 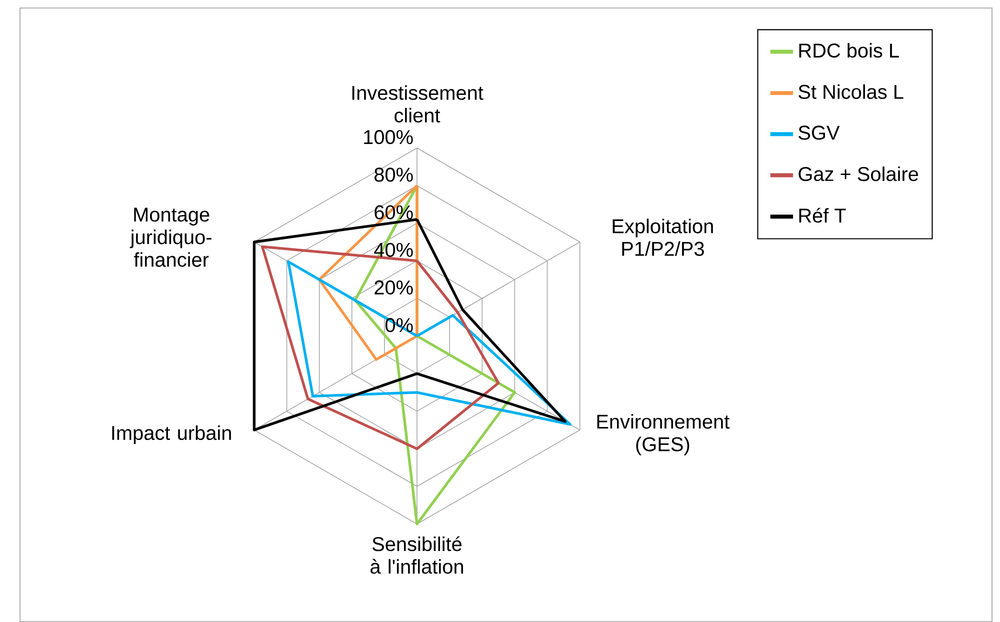 What do you see at coordinates (417, 555) in the screenshot?
I see `spoke-label: Sensibilité à l'inflation` at bounding box center [417, 555].